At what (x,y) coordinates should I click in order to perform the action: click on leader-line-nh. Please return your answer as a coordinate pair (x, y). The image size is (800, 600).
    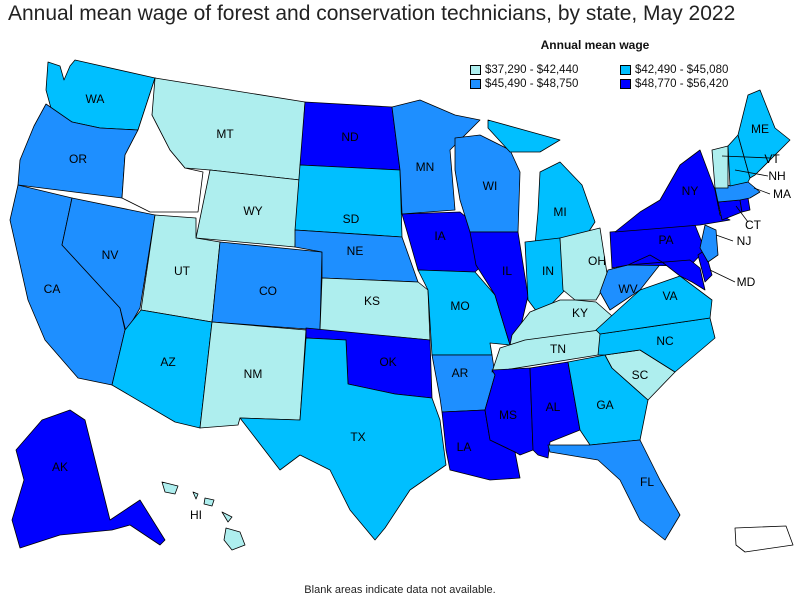
    Looking at the image, I should click on (751, 173).